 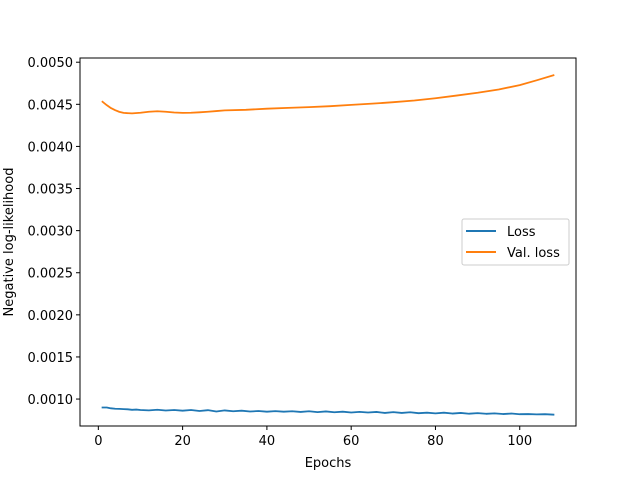 What do you see at coordinates (51, 232) in the screenshot?
I see `y-tick-label: 0.0030` at bounding box center [51, 232].